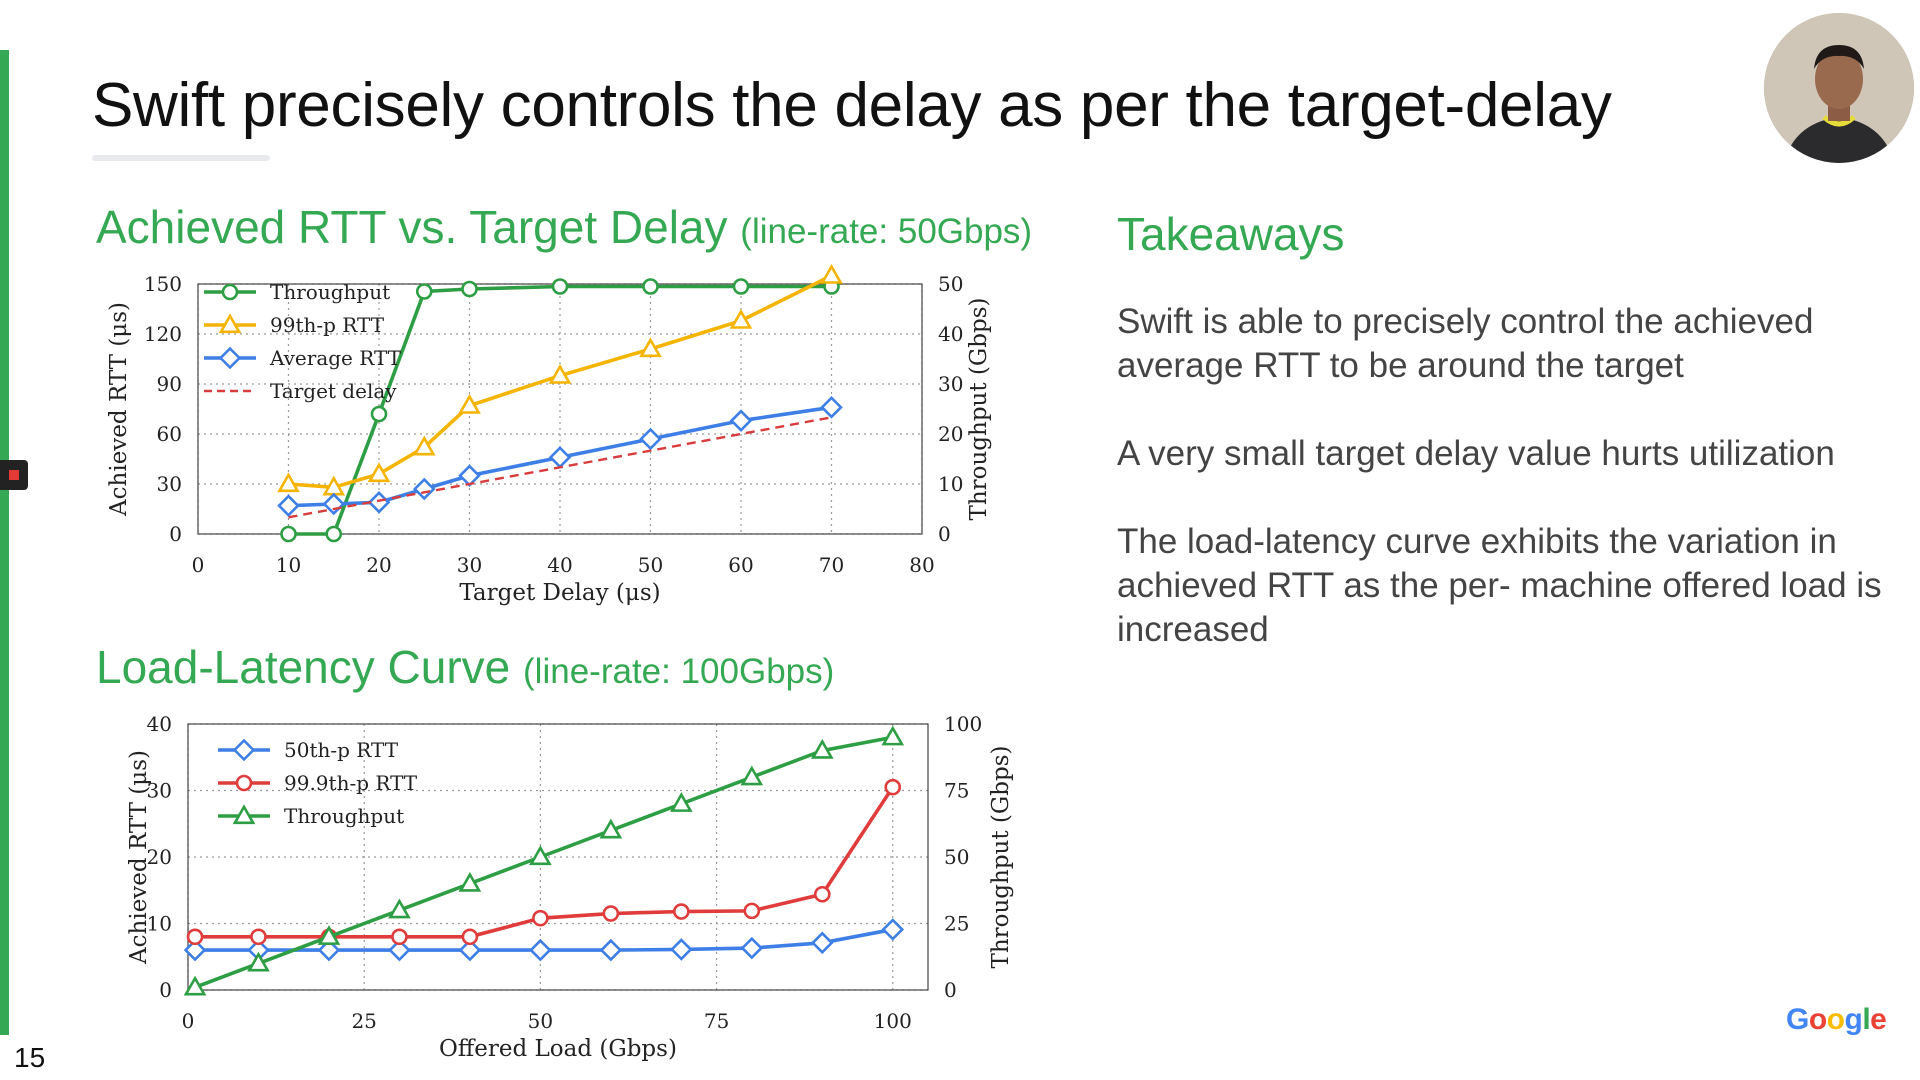  Describe the element at coordinates (740, 565) in the screenshot. I see `x-tick-label: 60` at that location.